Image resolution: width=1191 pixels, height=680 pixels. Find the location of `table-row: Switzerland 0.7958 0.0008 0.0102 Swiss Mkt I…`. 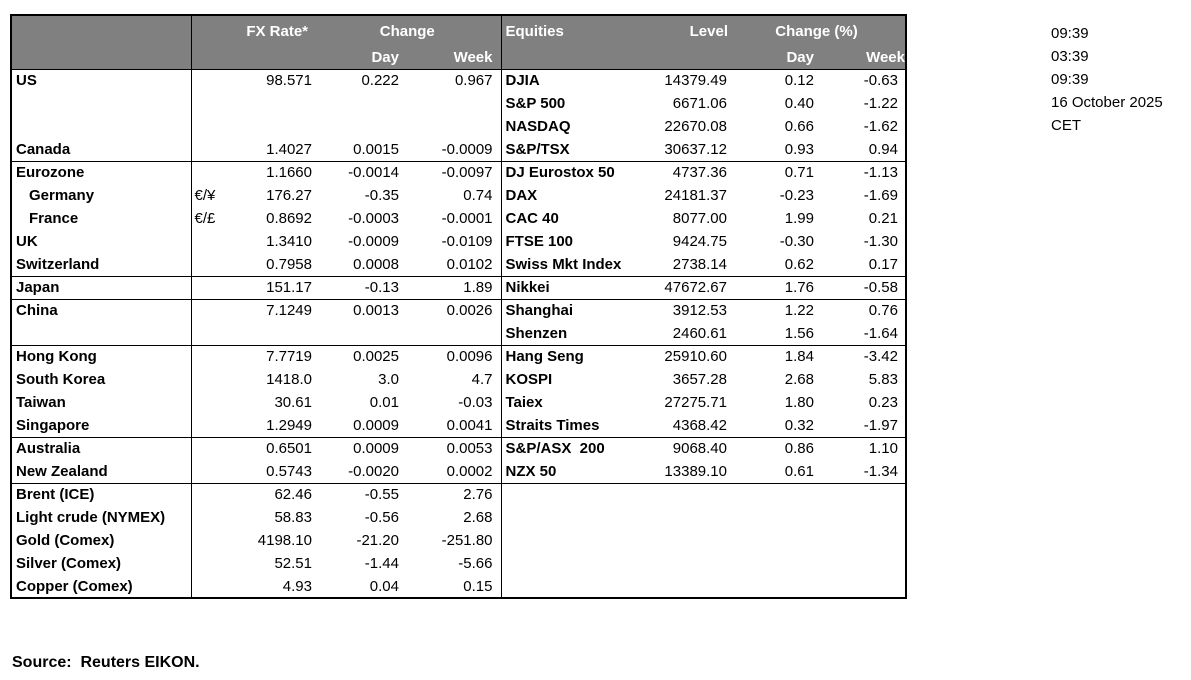

table-row: Switzerland 0.7958 0.0008 0.0102 Swiss Mkt I… is located at coordinates (458, 264).